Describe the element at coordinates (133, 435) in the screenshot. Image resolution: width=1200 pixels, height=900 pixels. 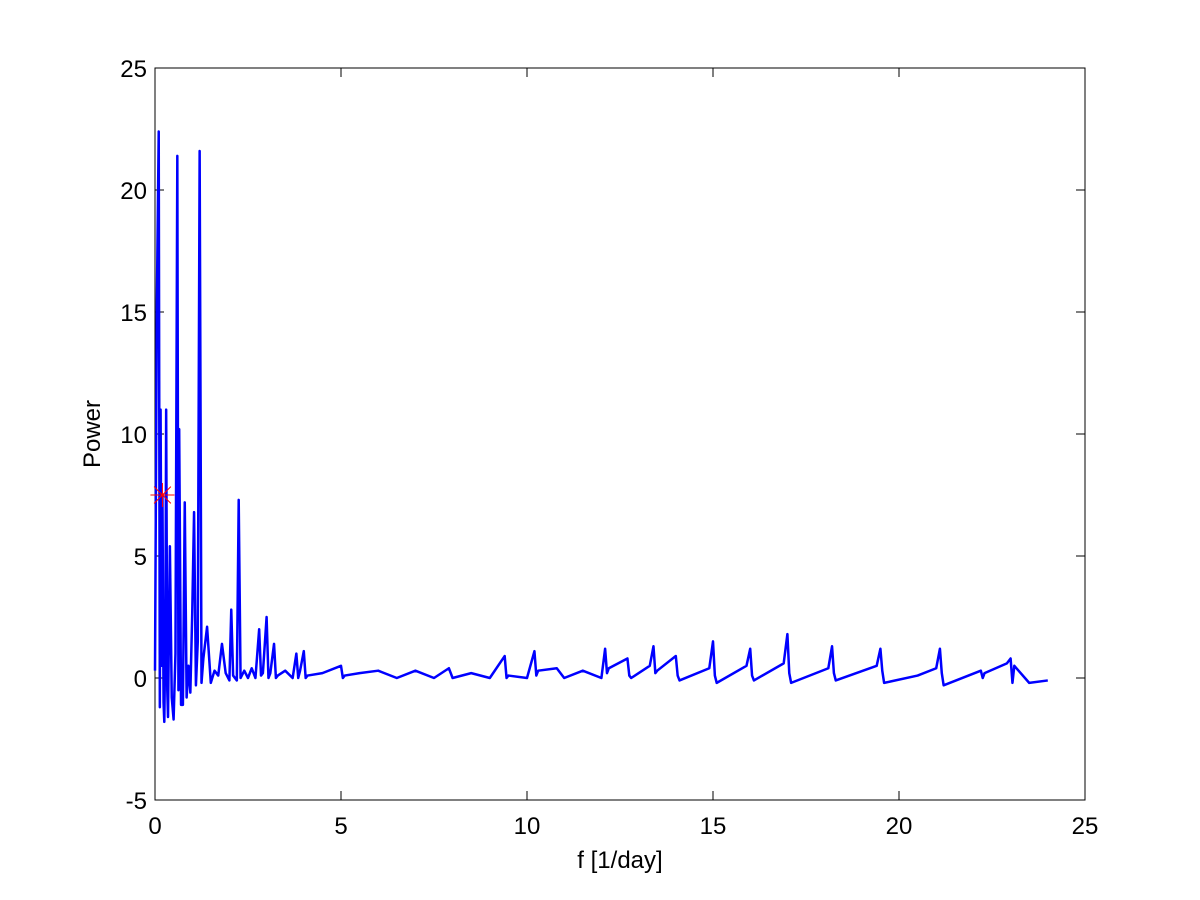
I see `y-tick-label: 10` at that location.